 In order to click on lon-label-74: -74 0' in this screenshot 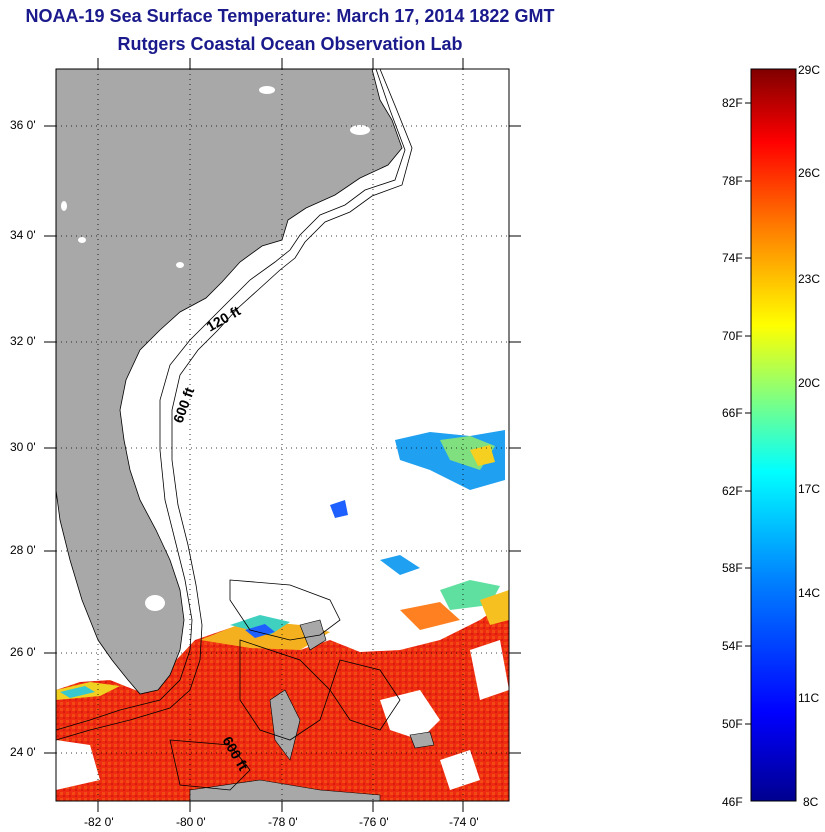, I will do `click(464, 822)`.